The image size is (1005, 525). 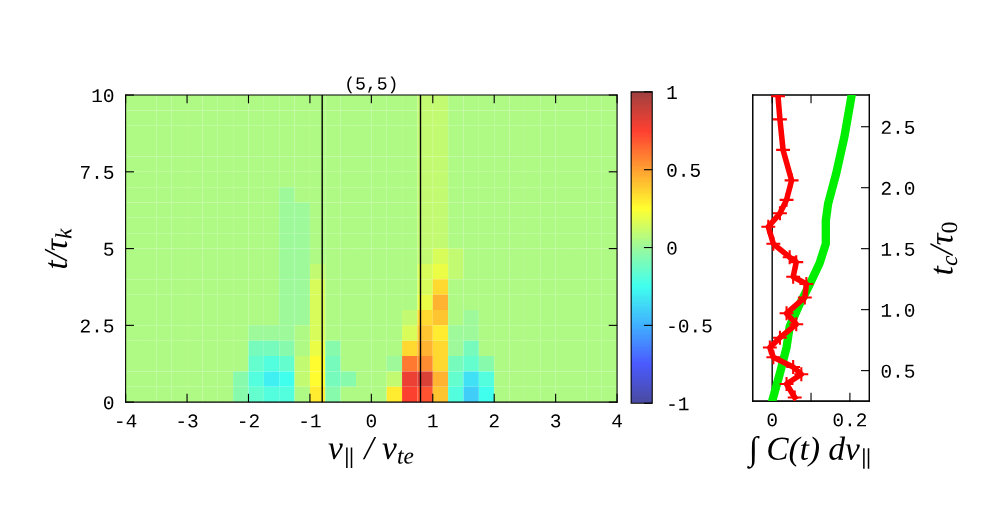 What do you see at coordinates (898, 371) in the screenshot?
I see `y2-tick-label: 0.5` at bounding box center [898, 371].